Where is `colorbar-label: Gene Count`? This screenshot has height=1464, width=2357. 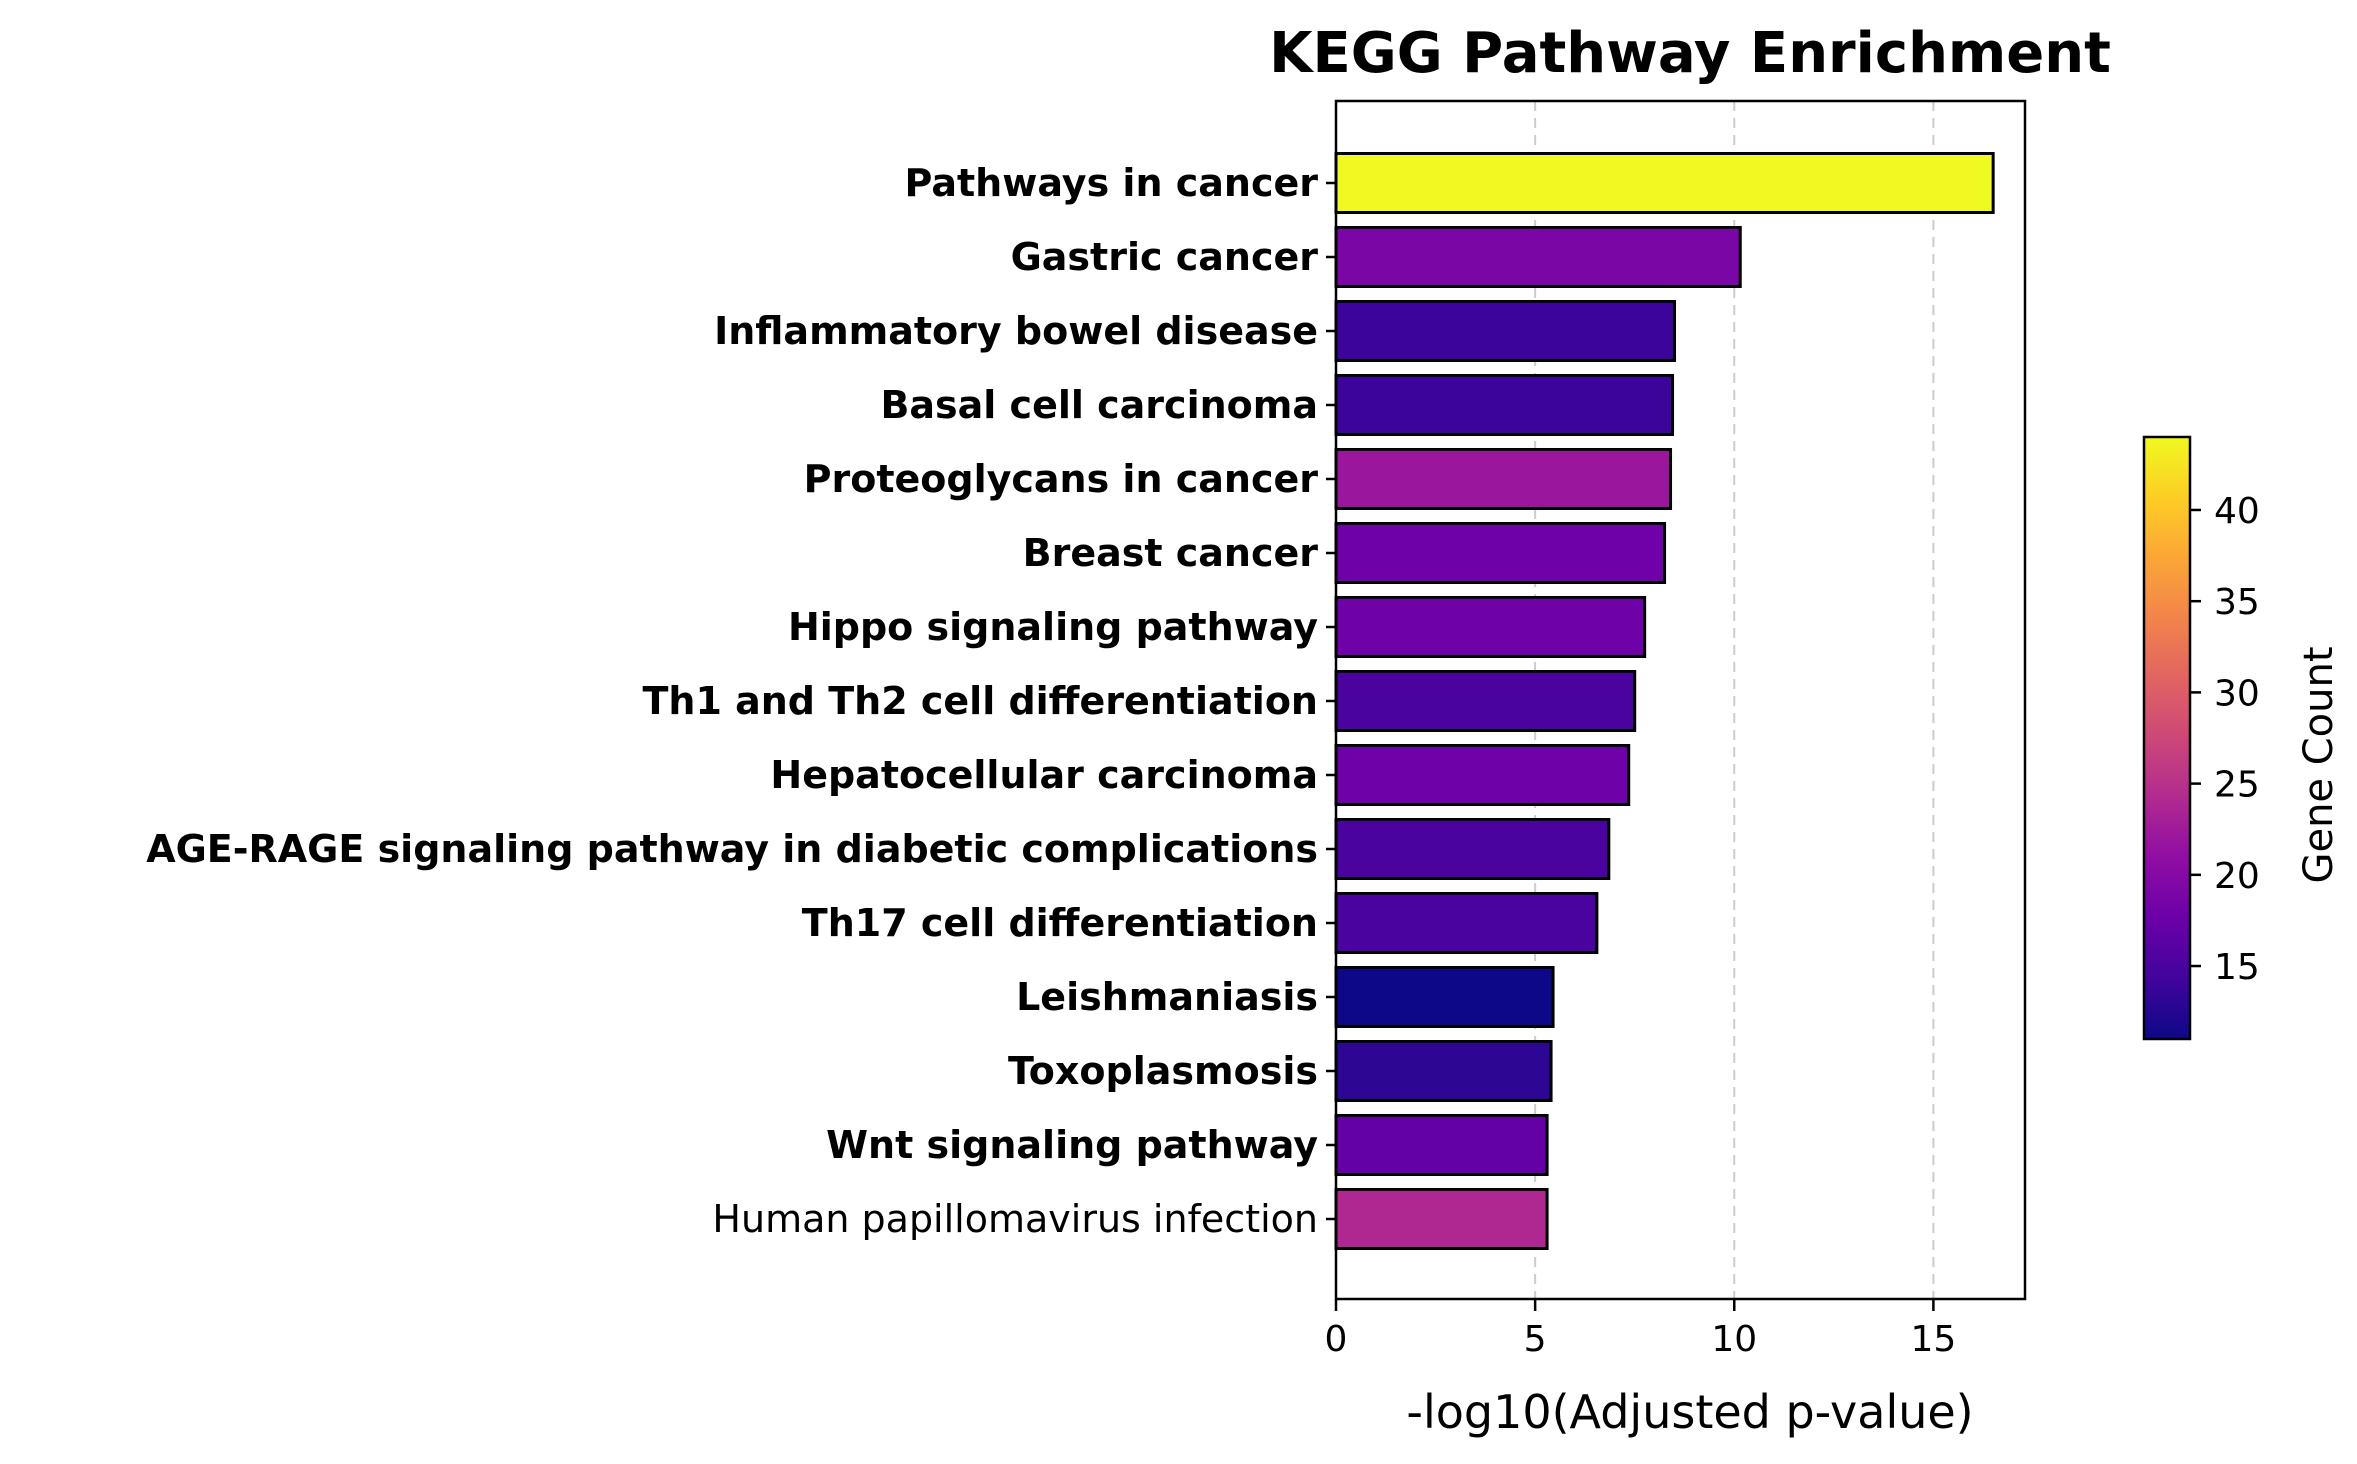
colorbar-label: Gene Count is located at coordinates (2319, 764).